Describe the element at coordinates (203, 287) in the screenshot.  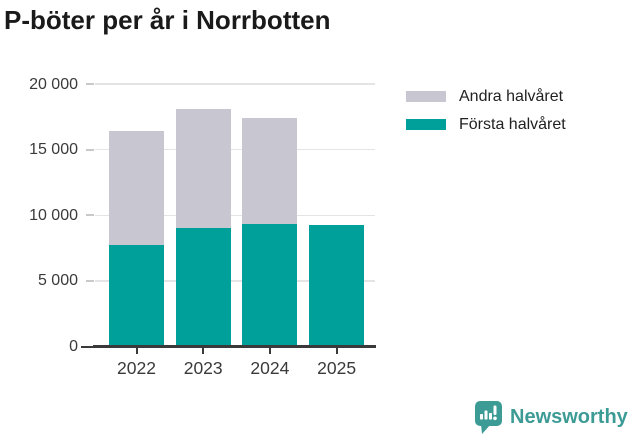
I see `bar-f-rsta-halv-ret-2023` at that location.